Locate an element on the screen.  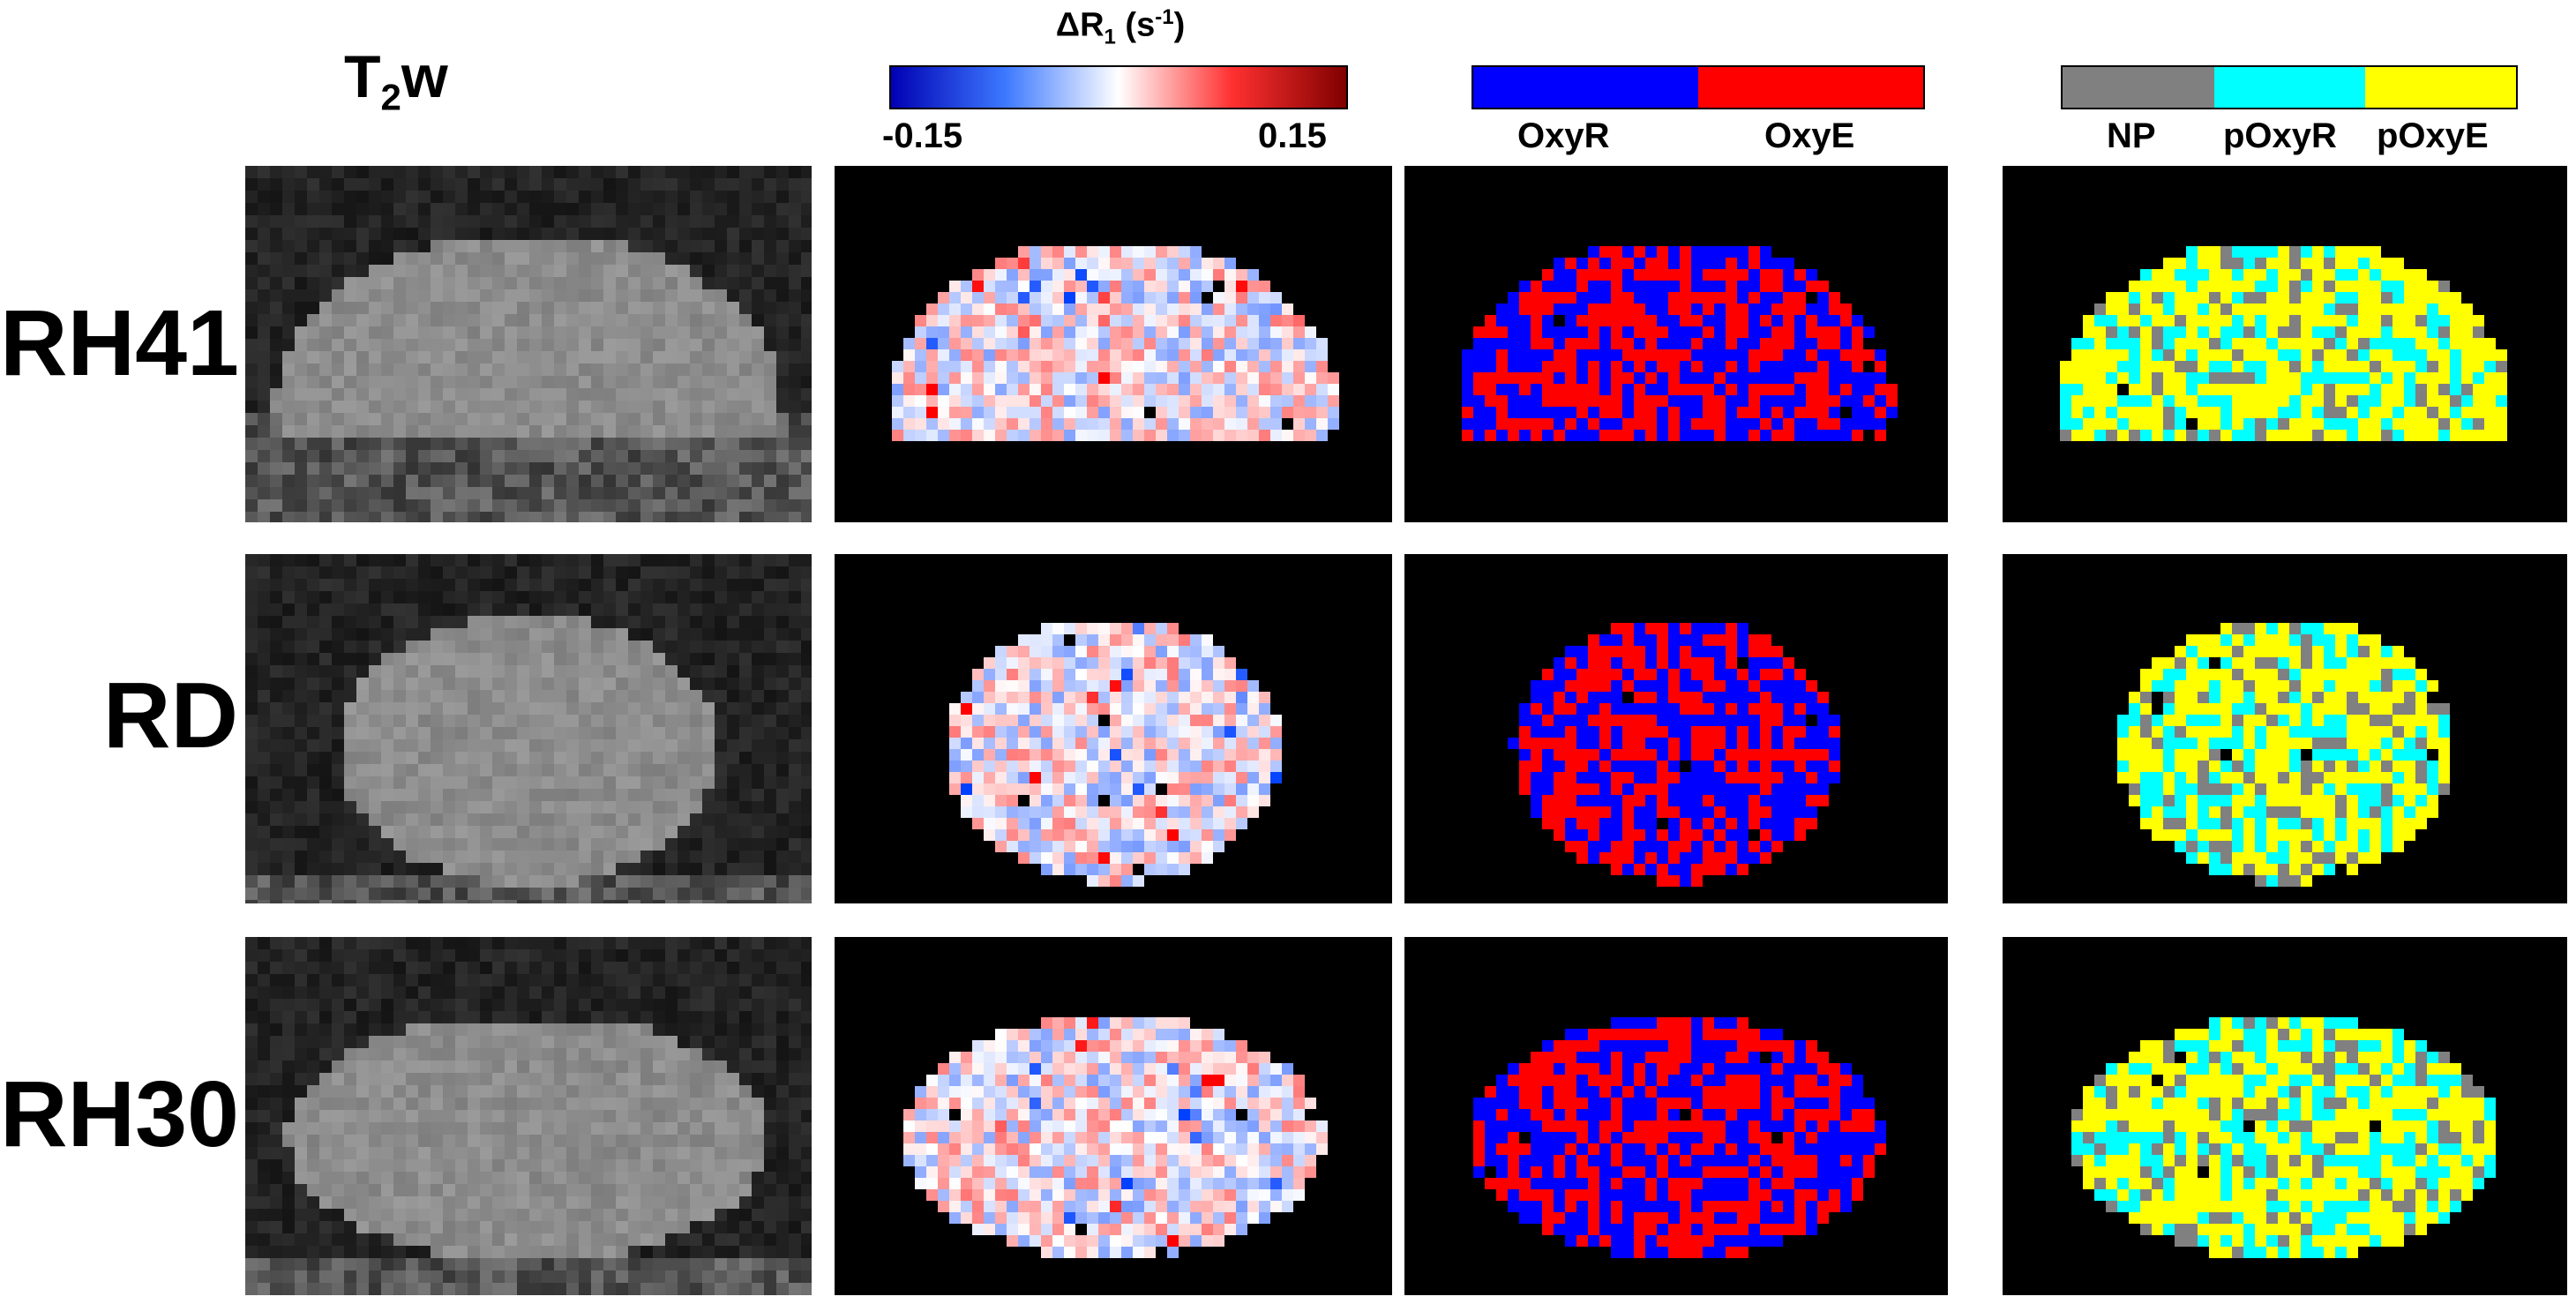
row-label-rh41: RH41 is located at coordinates (120, 343).